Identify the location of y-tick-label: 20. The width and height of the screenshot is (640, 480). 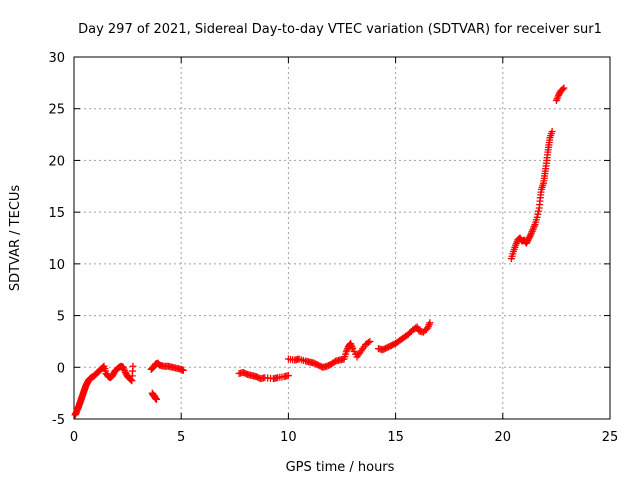
(56, 161).